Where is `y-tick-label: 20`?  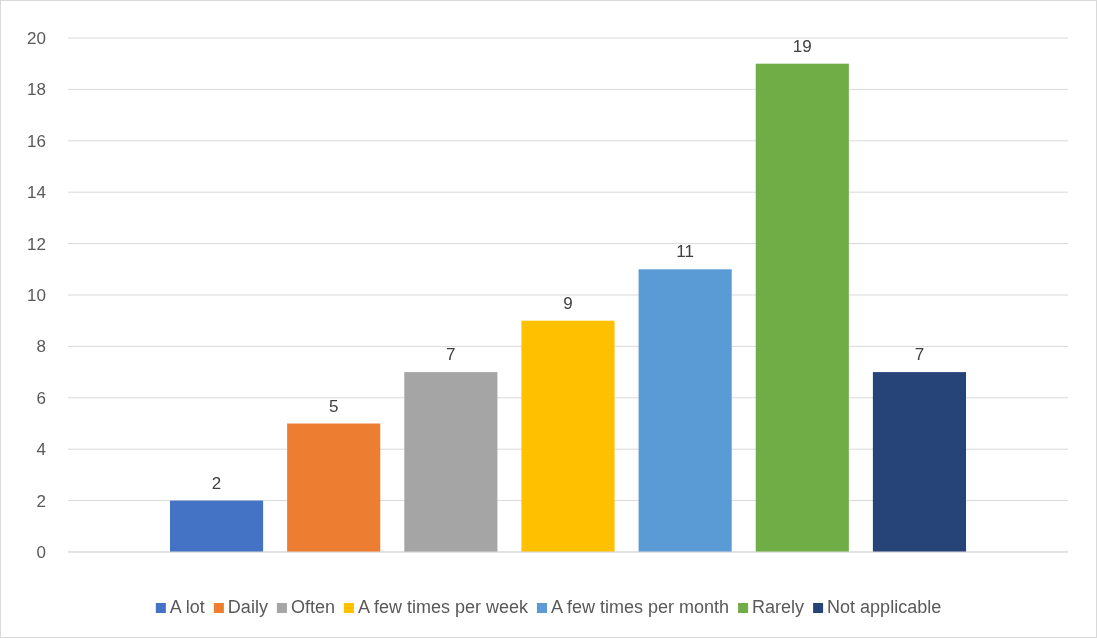 y-tick-label: 20 is located at coordinates (36, 38).